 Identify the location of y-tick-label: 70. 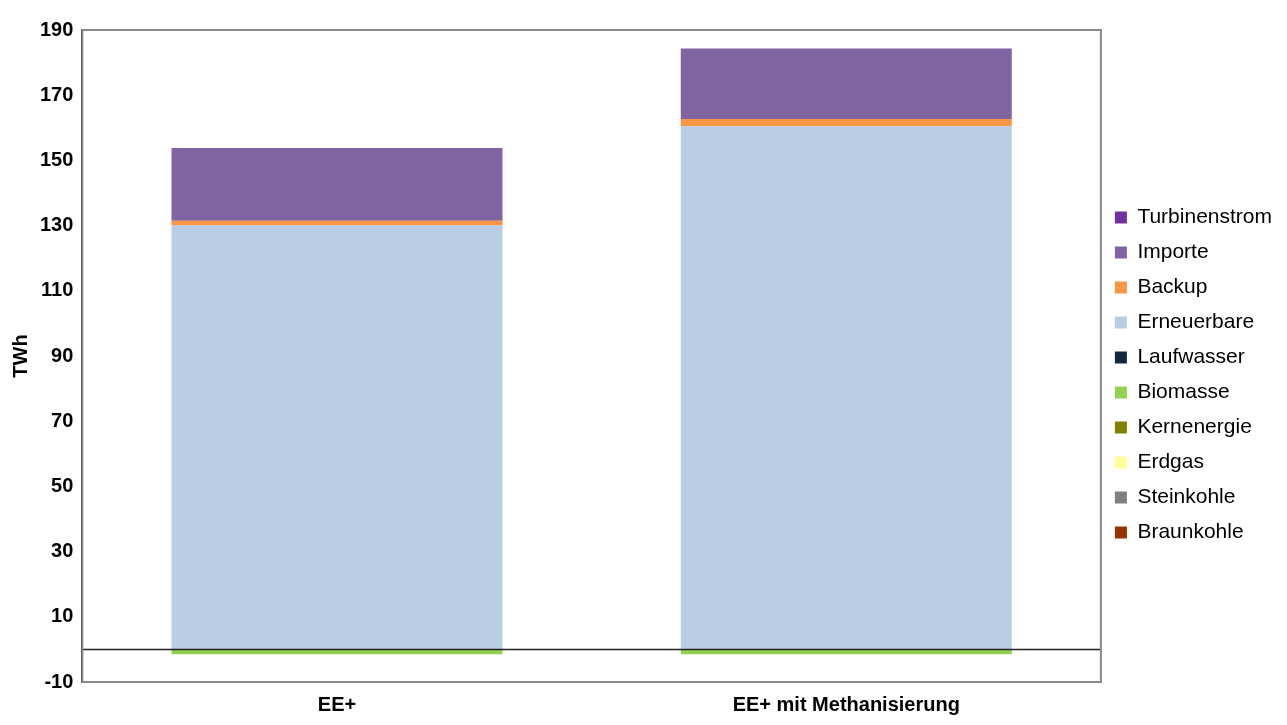
(62, 419).